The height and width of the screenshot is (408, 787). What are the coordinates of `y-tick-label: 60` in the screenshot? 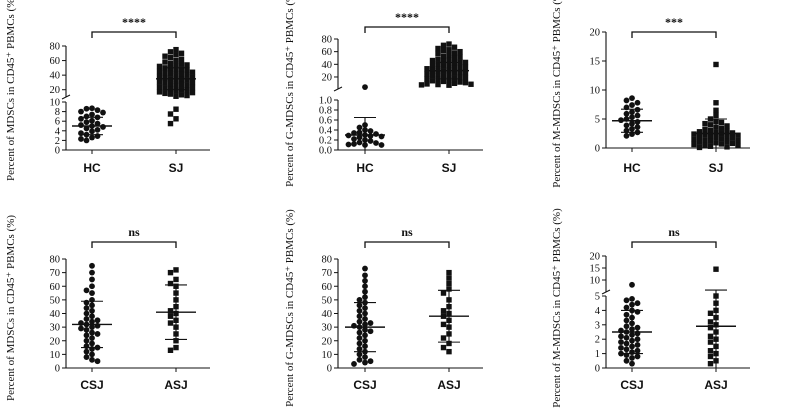 It's located at (55, 61).